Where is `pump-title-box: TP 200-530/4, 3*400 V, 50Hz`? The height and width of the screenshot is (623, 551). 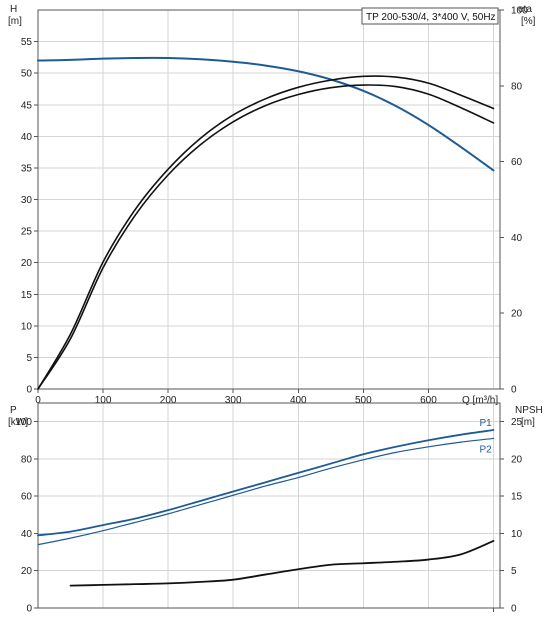 pump-title-box: TP 200-530/4, 3*400 V, 50Hz is located at coordinates (430, 16).